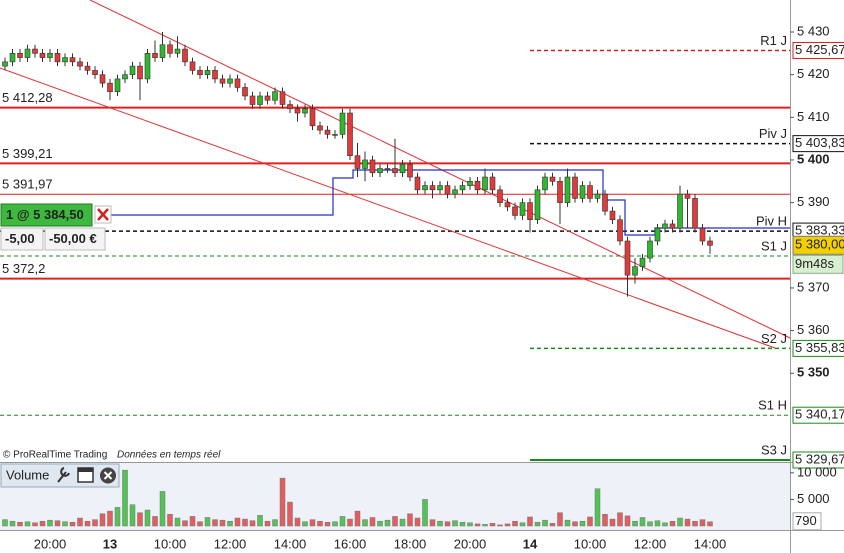  What do you see at coordinates (710, 543) in the screenshot?
I see `x-tick-label: 14:00` at bounding box center [710, 543].